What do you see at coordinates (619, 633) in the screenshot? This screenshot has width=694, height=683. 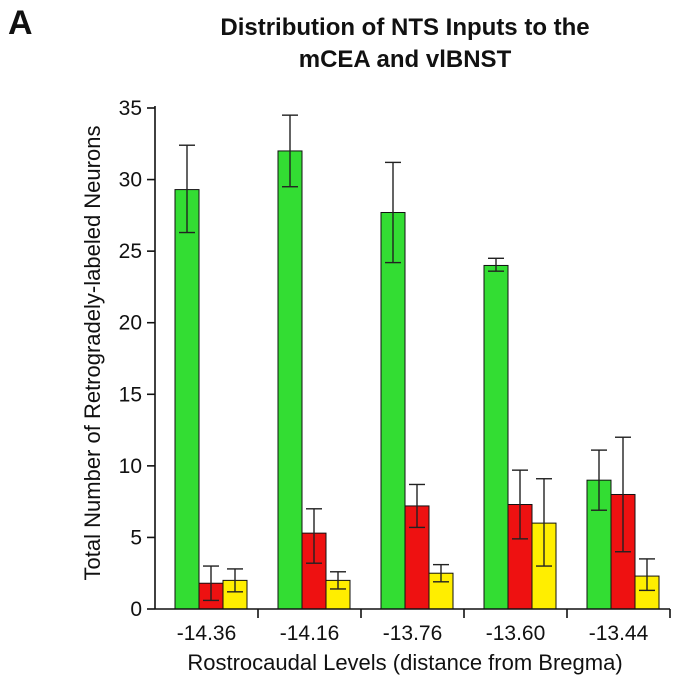 I see `x-tick-label--13.44: -13.44` at bounding box center [619, 633].